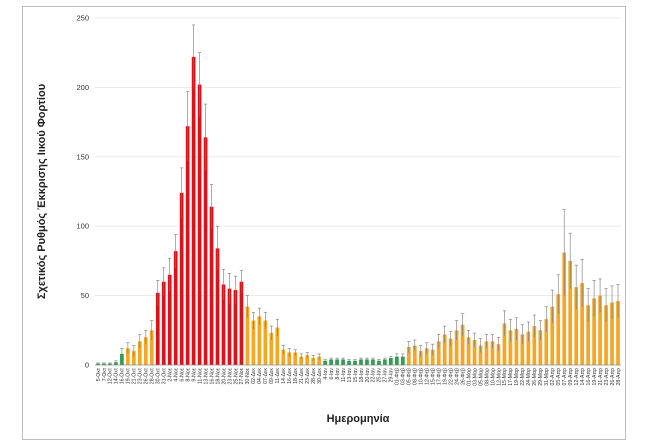  I want to click on x-tick-label: 6-Ιαν, so click(332, 374).